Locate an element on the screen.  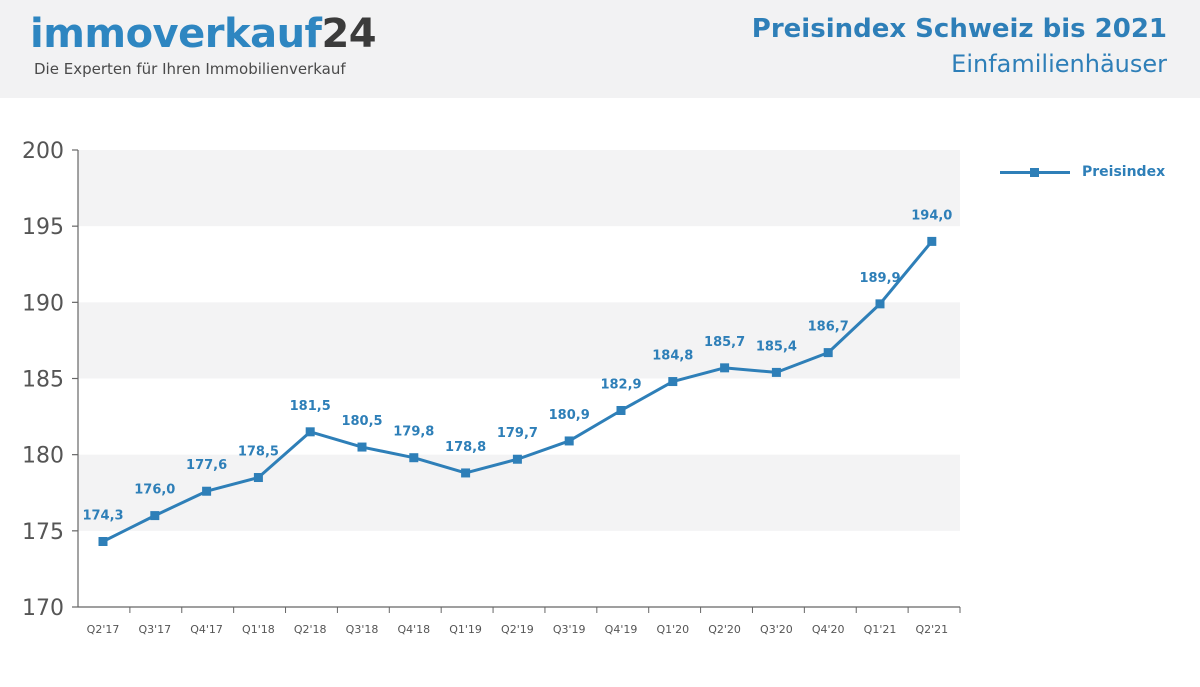
legend: Preisindex is located at coordinates (1082, 172).